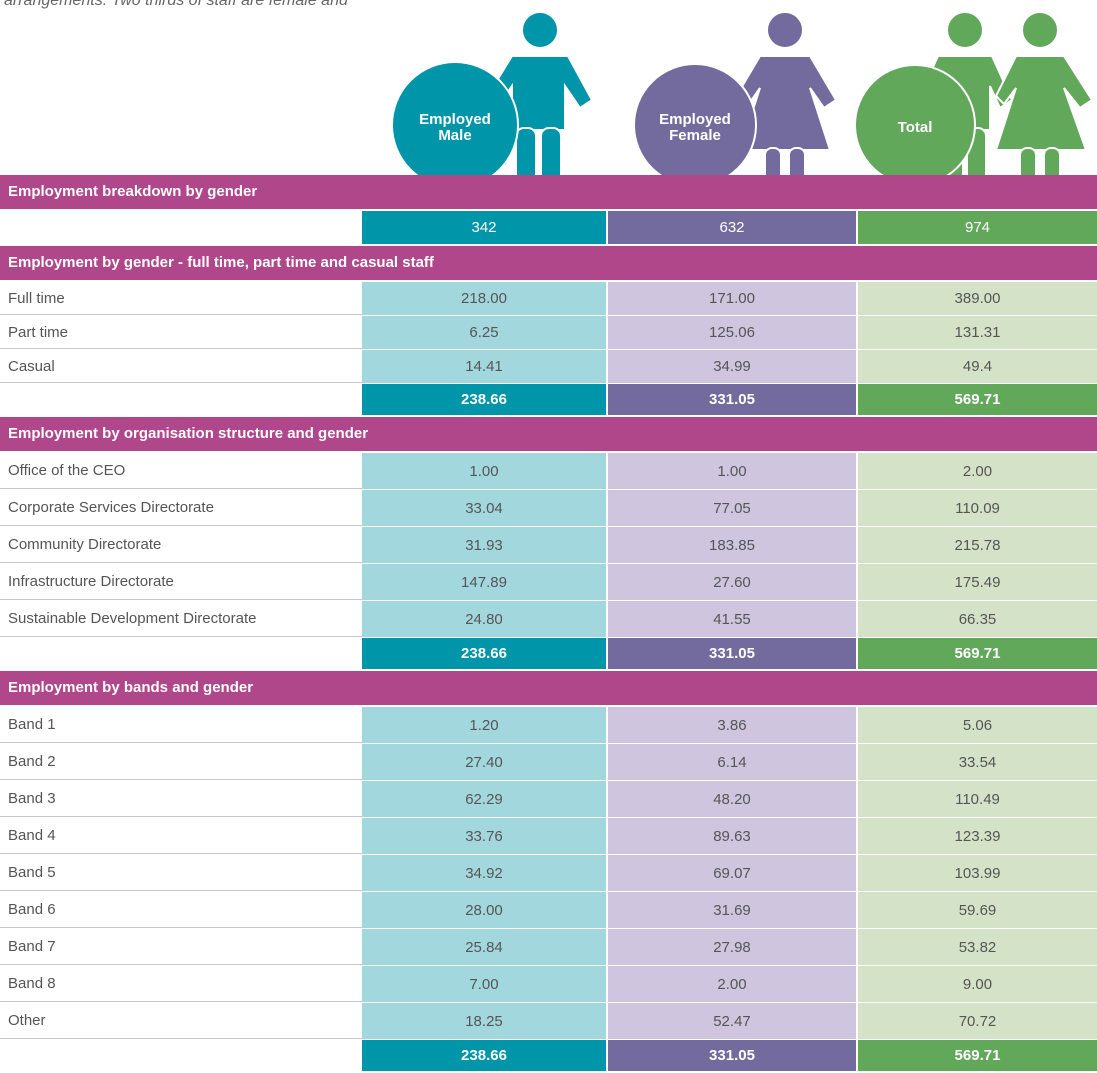 This screenshot has width=1097, height=1073. What do you see at coordinates (485, 984) in the screenshot?
I see `cell: 7.00` at bounding box center [485, 984].